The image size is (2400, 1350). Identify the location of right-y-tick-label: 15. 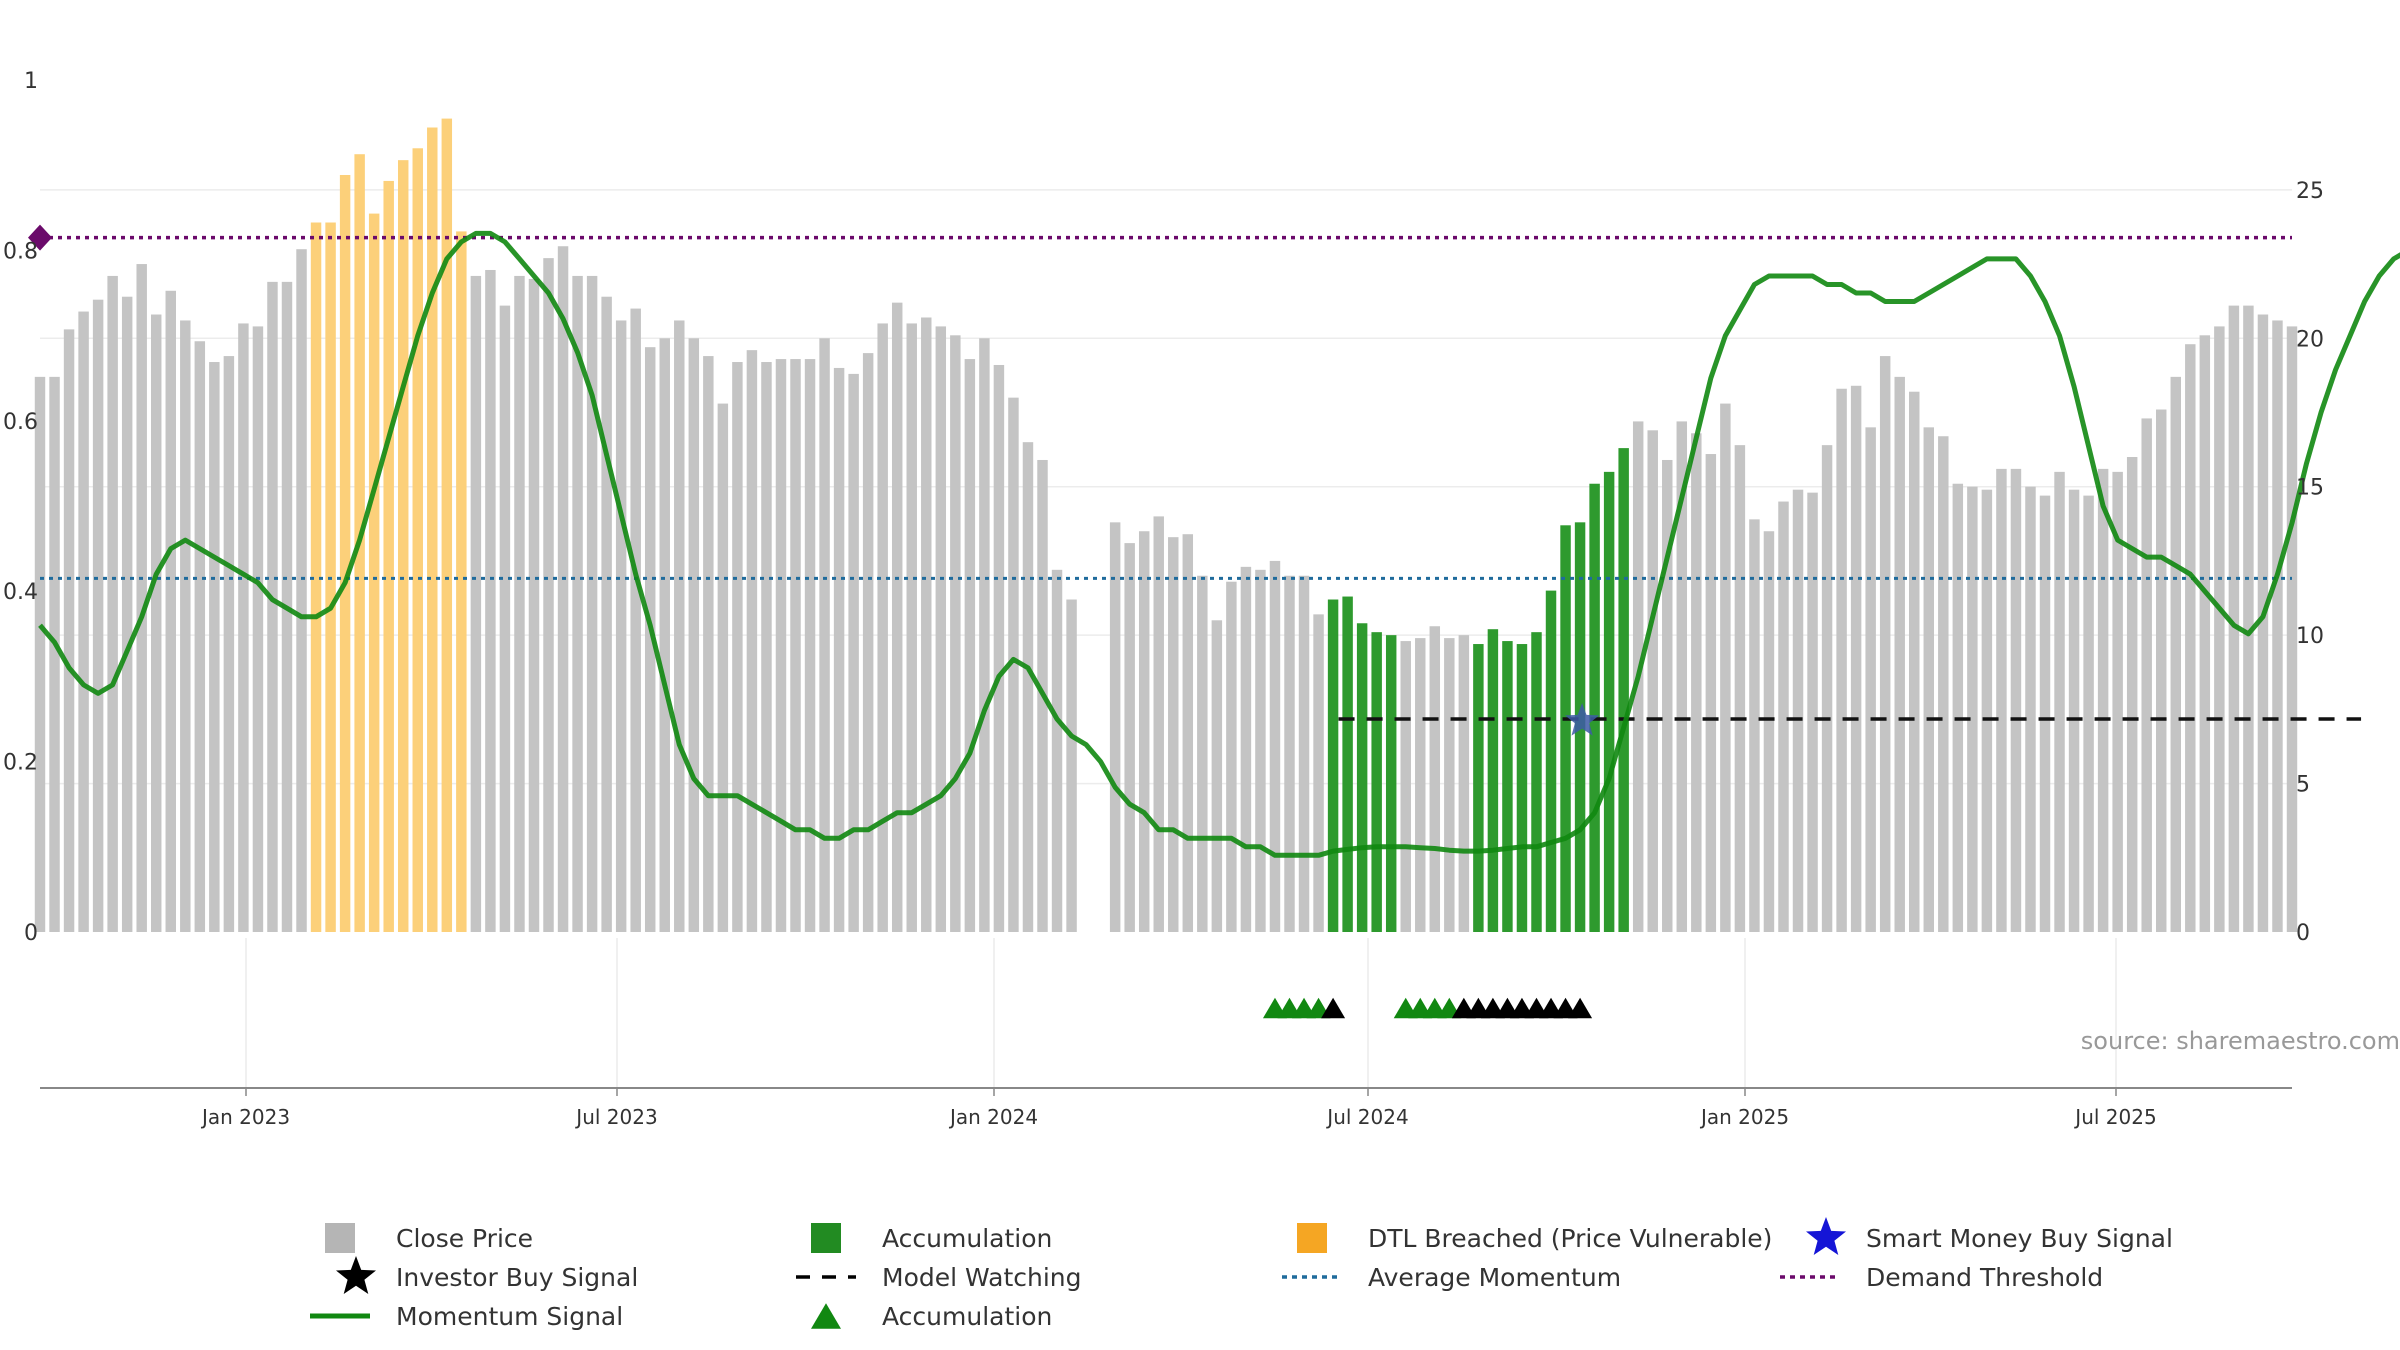
(2310, 488).